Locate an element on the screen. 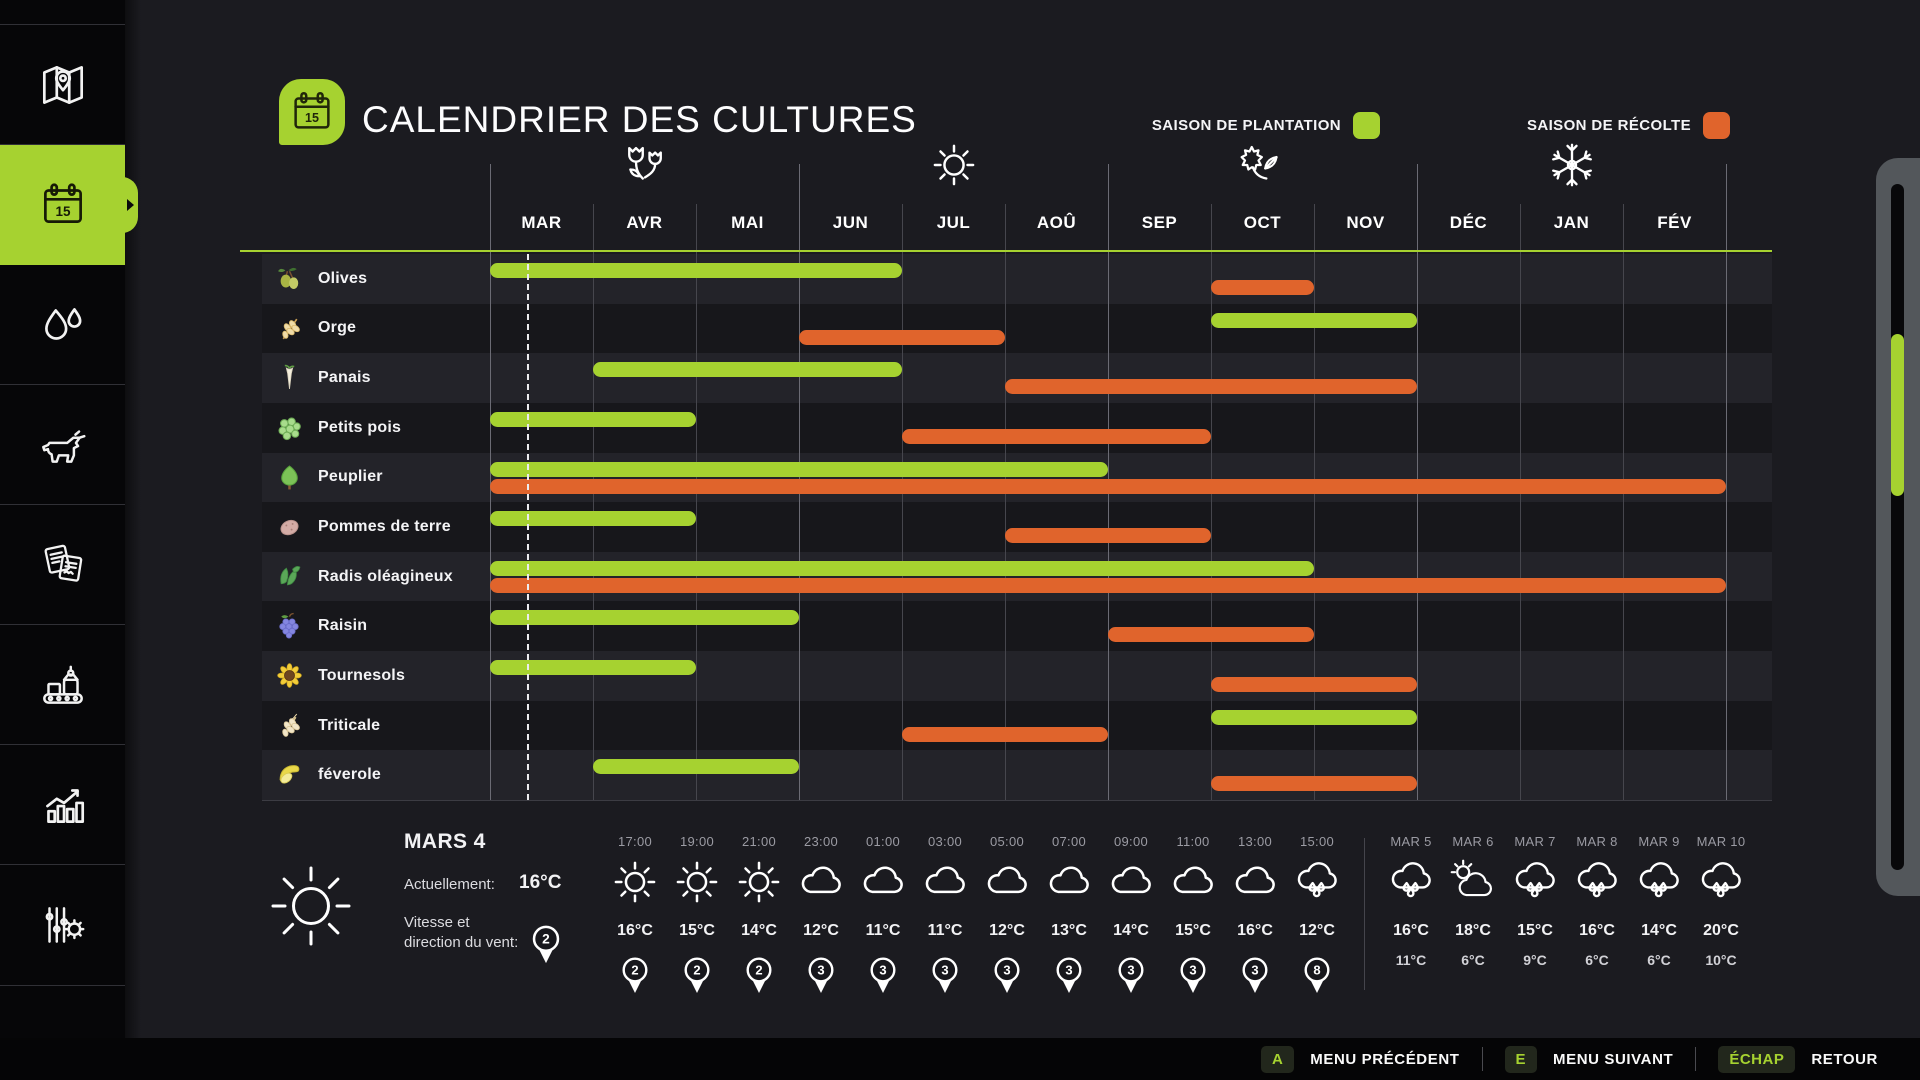 This screenshot has width=1920, height=1080. header-underline is located at coordinates (1006, 251).